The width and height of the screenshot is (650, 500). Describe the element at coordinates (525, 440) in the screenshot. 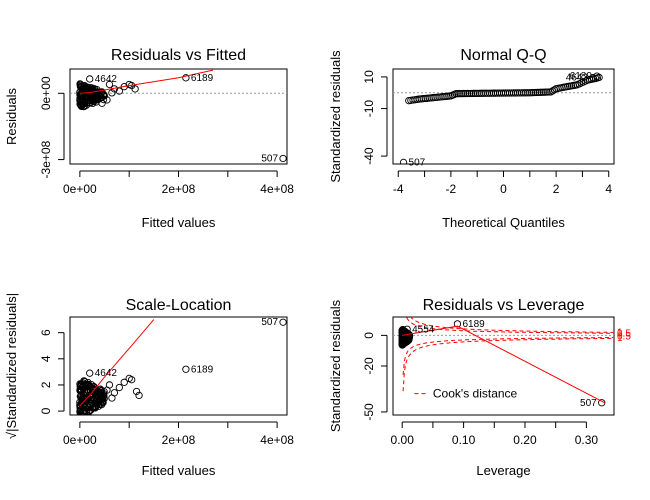

I see `x-tick-label: 0.20` at that location.